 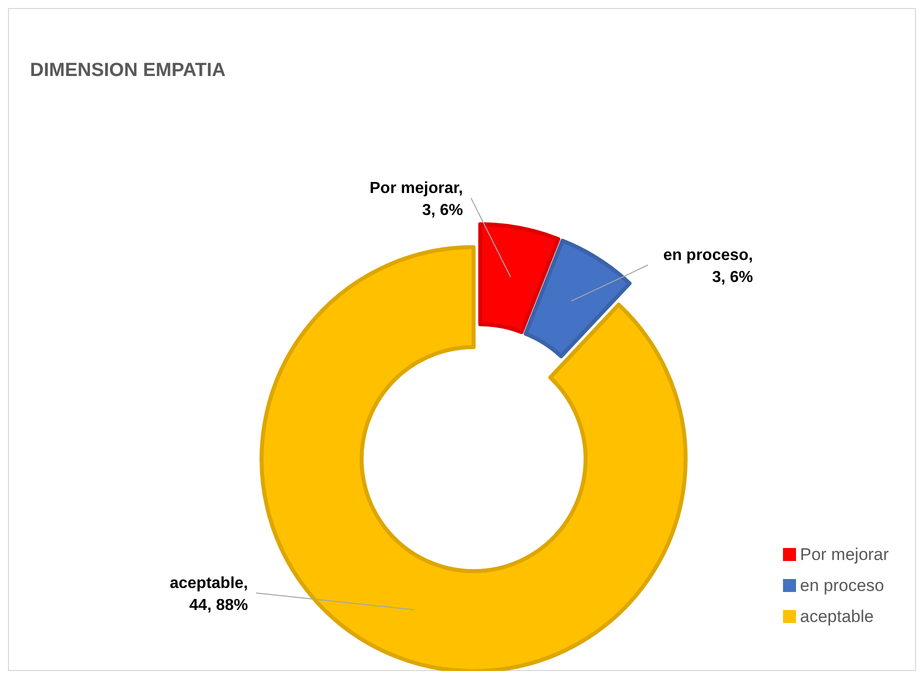 What do you see at coordinates (837, 616) in the screenshot?
I see `legend-label: aceptable` at bounding box center [837, 616].